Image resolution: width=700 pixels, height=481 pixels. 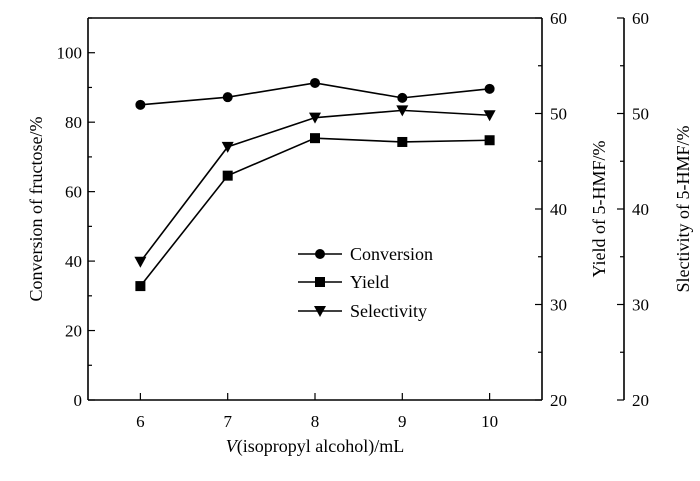 I want to click on right2-tick-label: 40, so click(x=640, y=209).